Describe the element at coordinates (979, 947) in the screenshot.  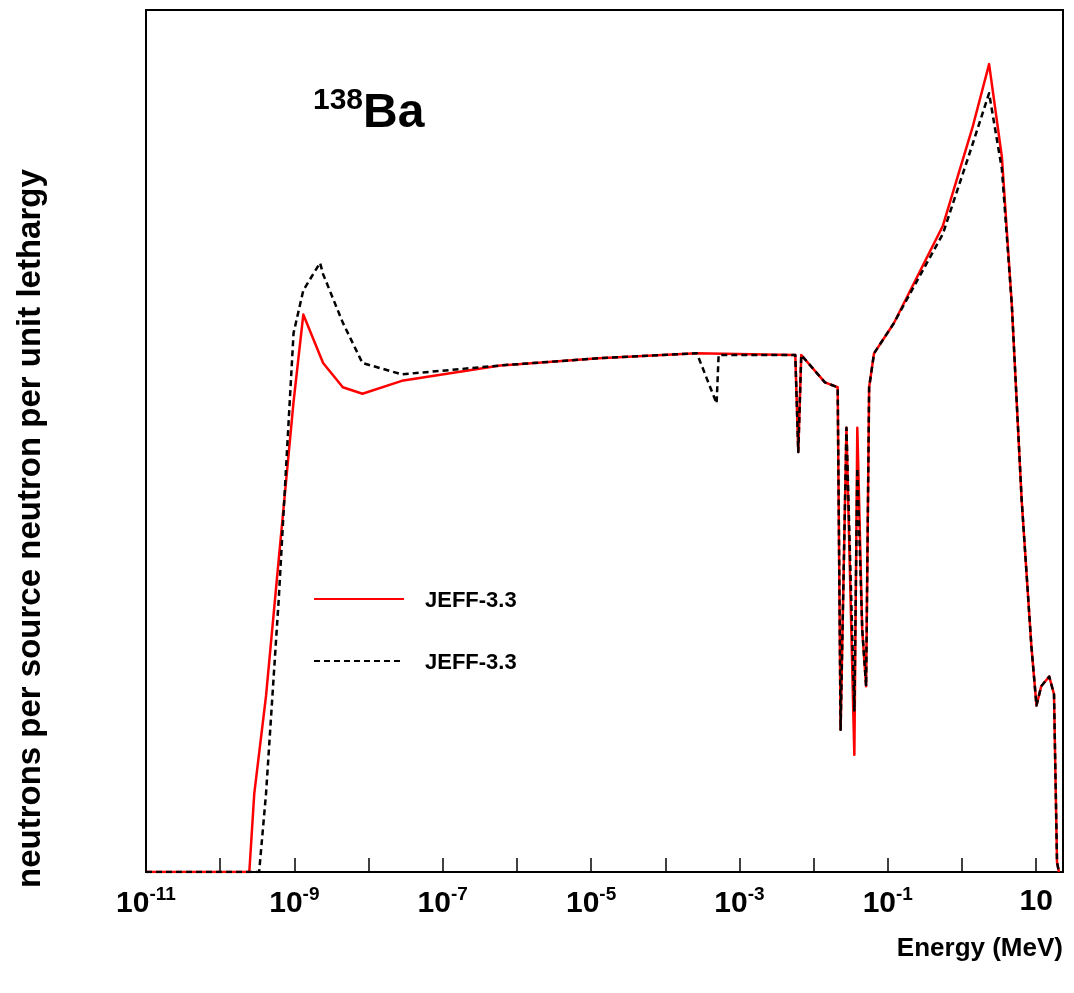
I see `x-axis-title: Energy (MeV)` at that location.